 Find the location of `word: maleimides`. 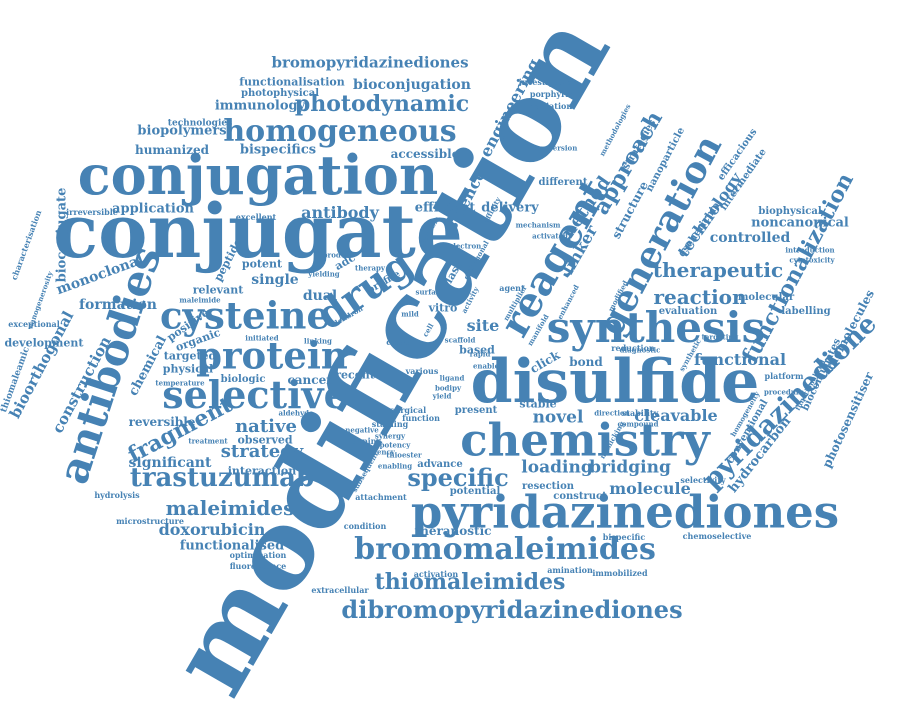

word: maleimides is located at coordinates (230, 508).